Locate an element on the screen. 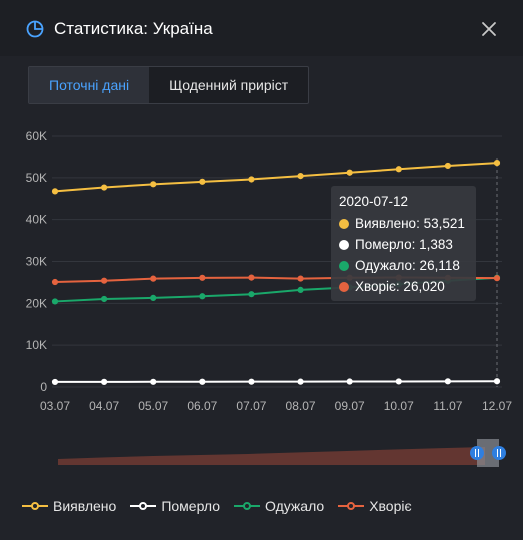 The width and height of the screenshot is (523, 540). legend-label: Виявлено is located at coordinates (85, 506).